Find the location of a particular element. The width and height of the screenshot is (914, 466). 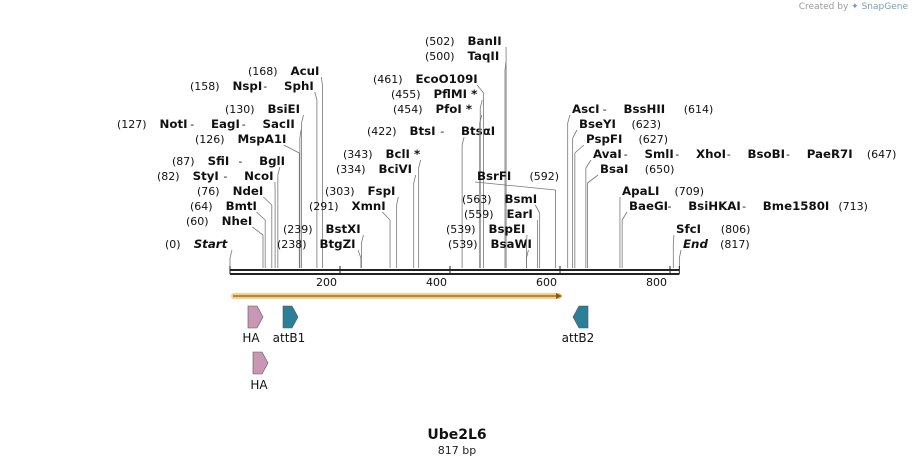

site-enzyme-name: MspA1I is located at coordinates (262, 139).